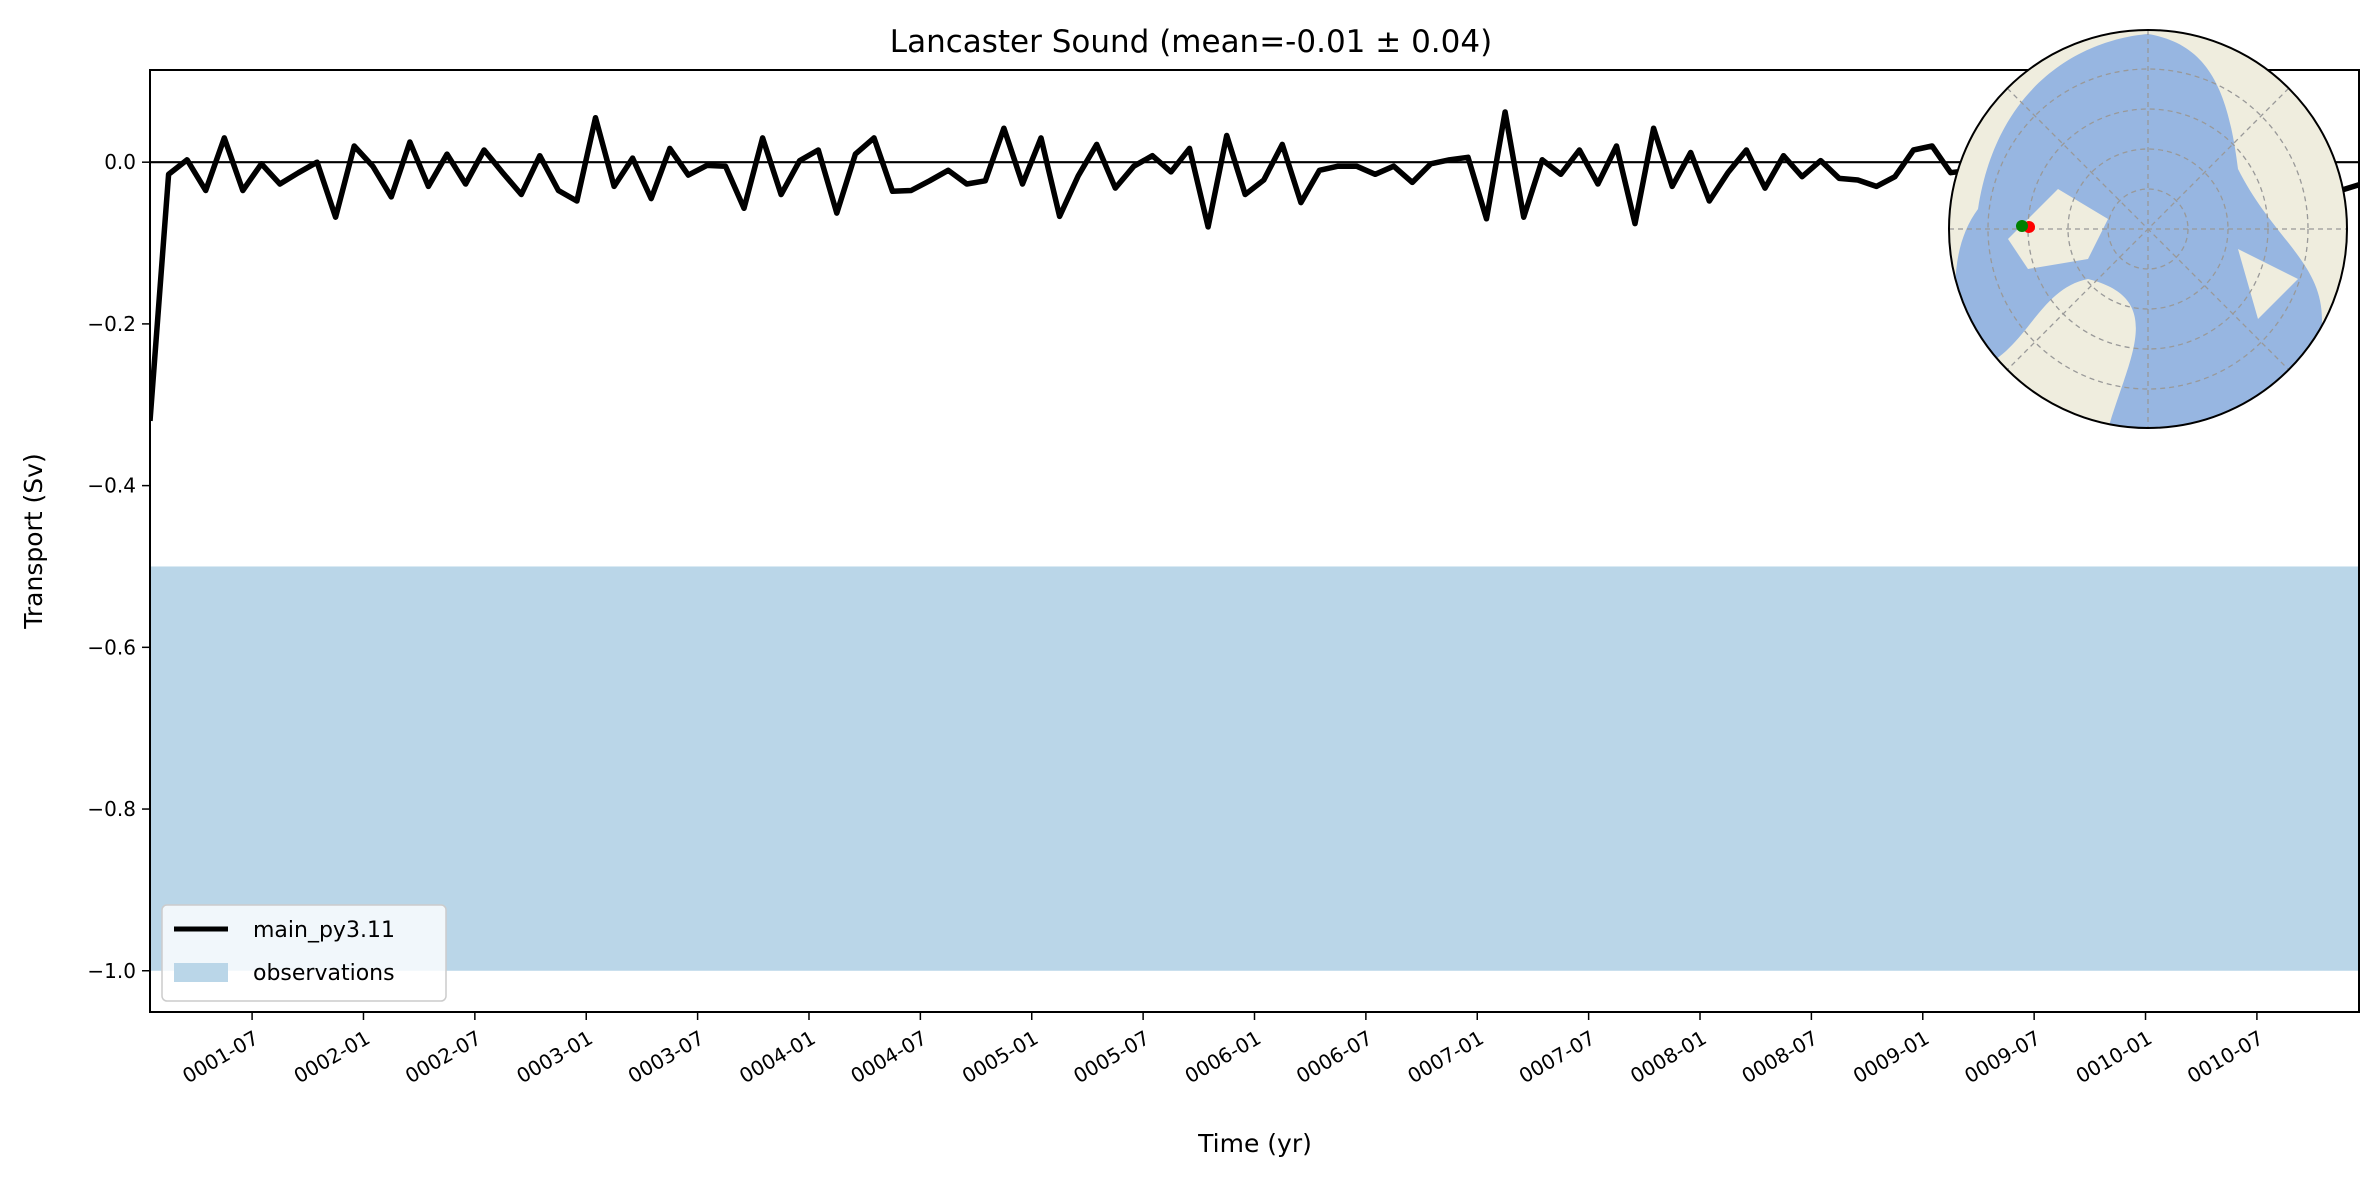  What do you see at coordinates (2114, 1057) in the screenshot?
I see `x-tick-label: 0010-01` at bounding box center [2114, 1057].